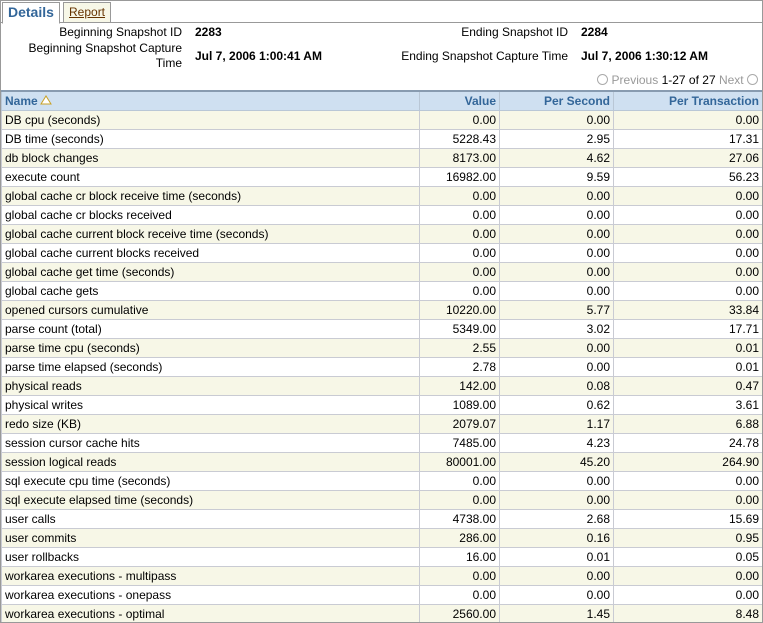 The height and width of the screenshot is (623, 763). Describe the element at coordinates (687, 443) in the screenshot. I see `metric-value: 24.78` at that location.